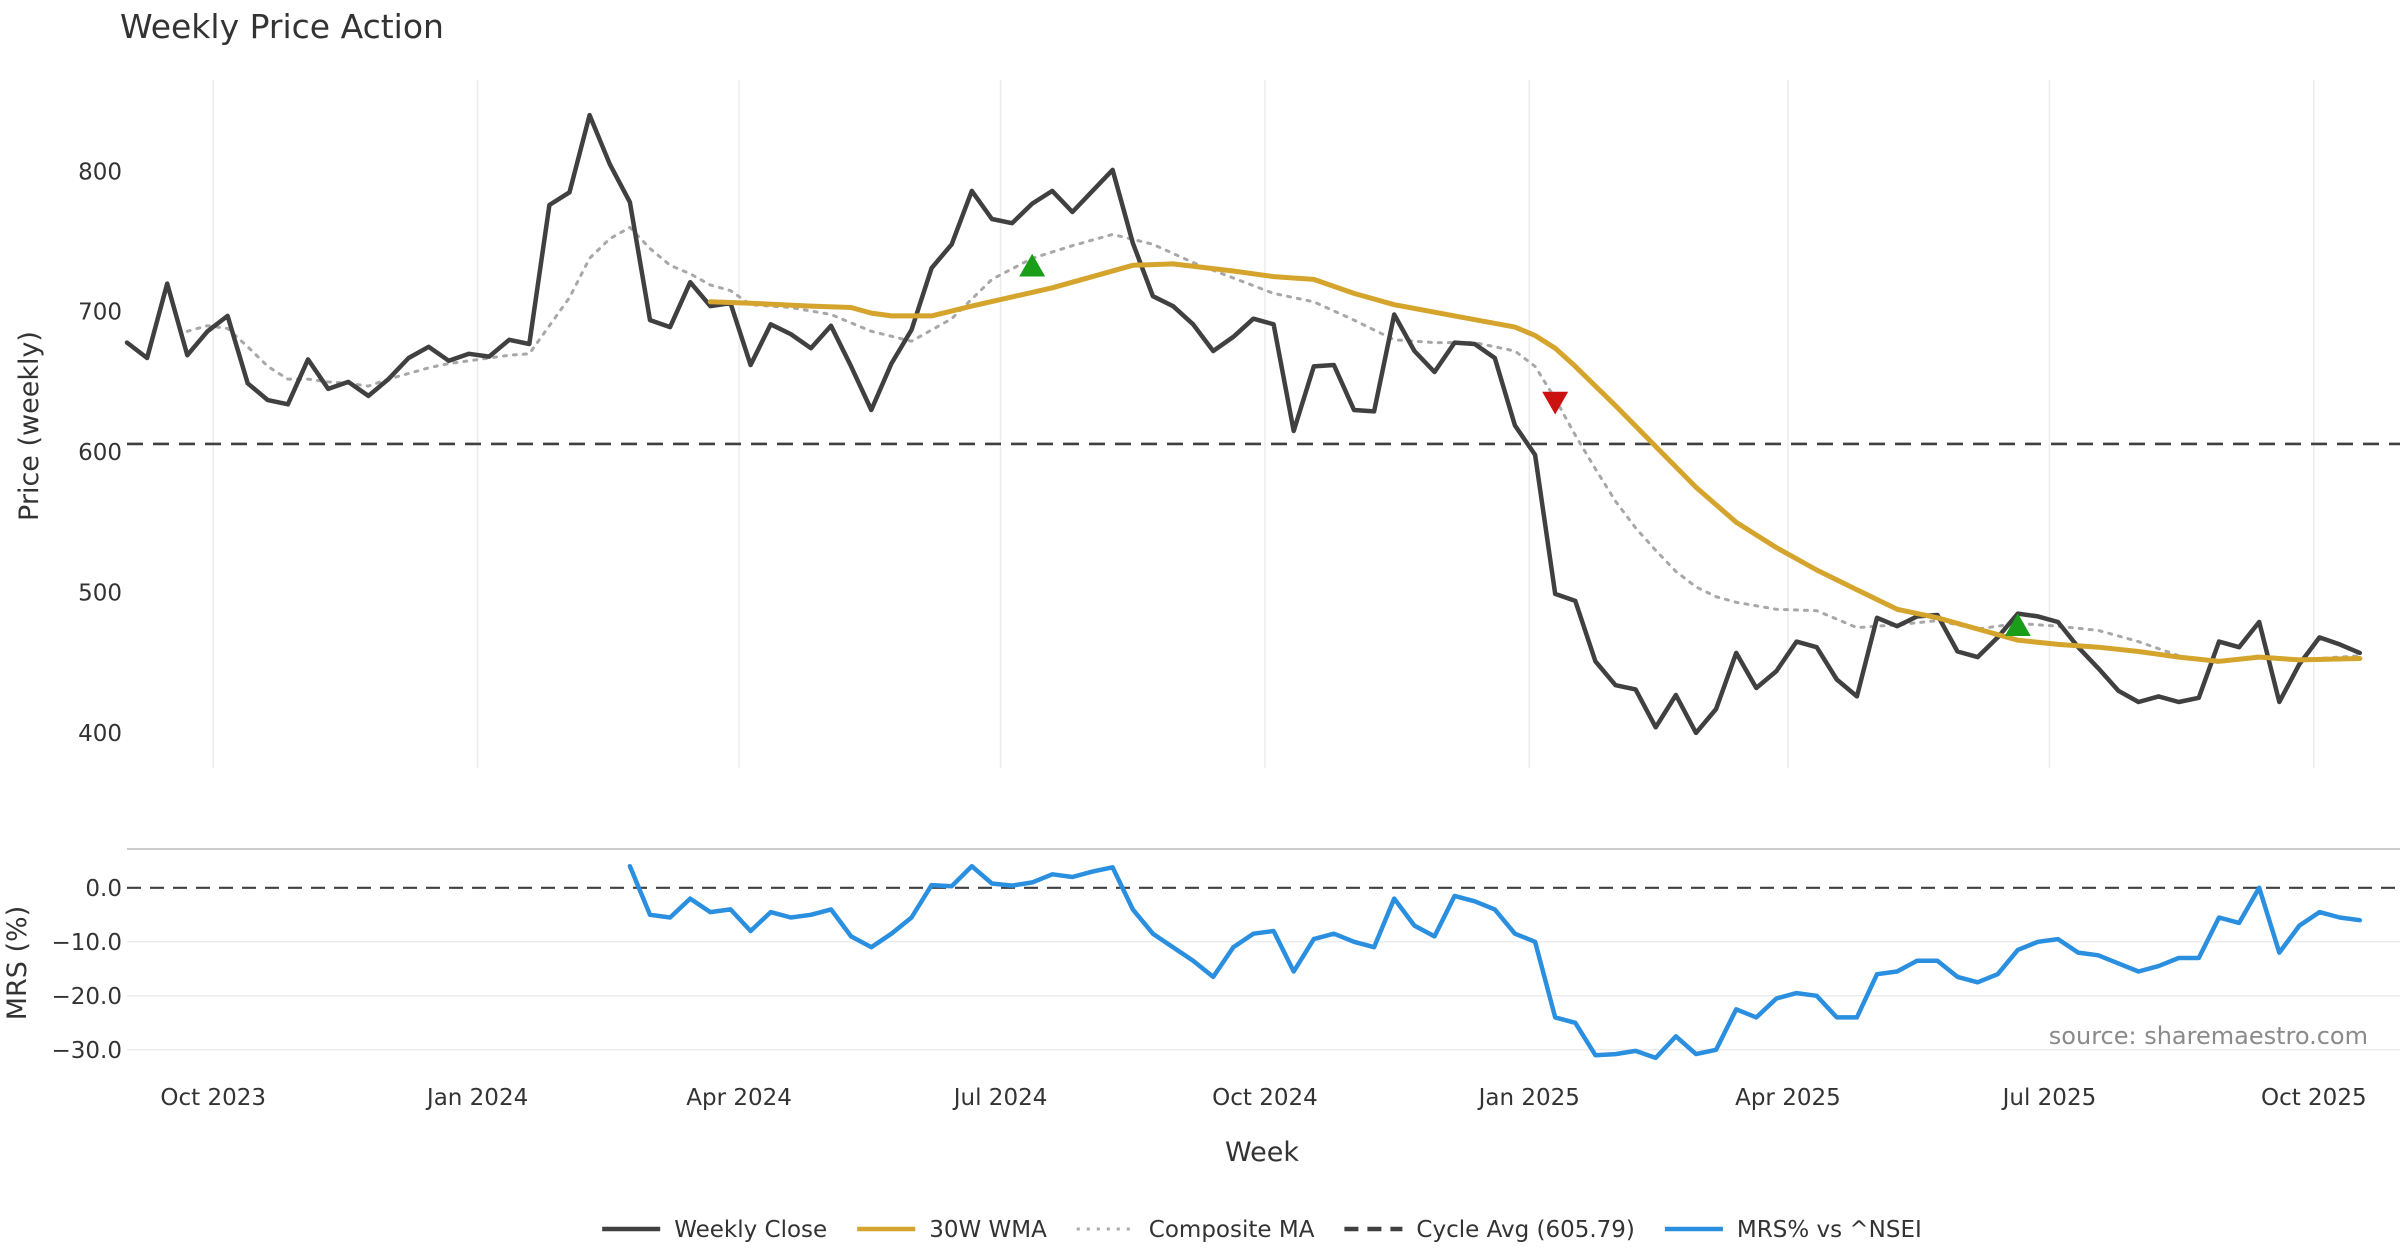 The width and height of the screenshot is (2400, 1260). I want to click on x-tick-label-5: Jan 2025, so click(1528, 1098).